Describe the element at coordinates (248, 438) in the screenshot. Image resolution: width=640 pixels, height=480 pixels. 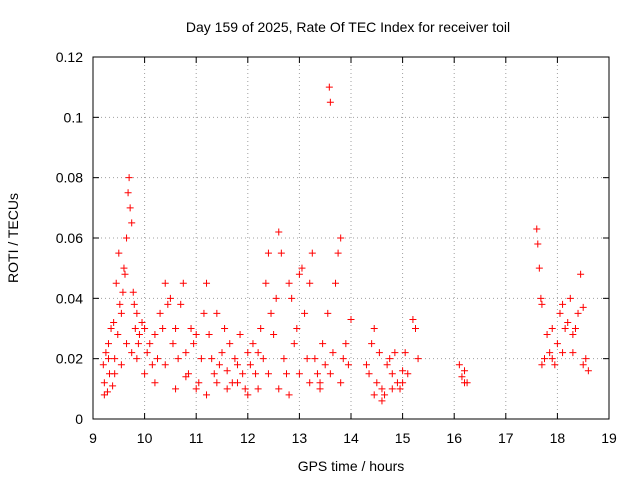
I see `x-tick-label: 12` at that location.